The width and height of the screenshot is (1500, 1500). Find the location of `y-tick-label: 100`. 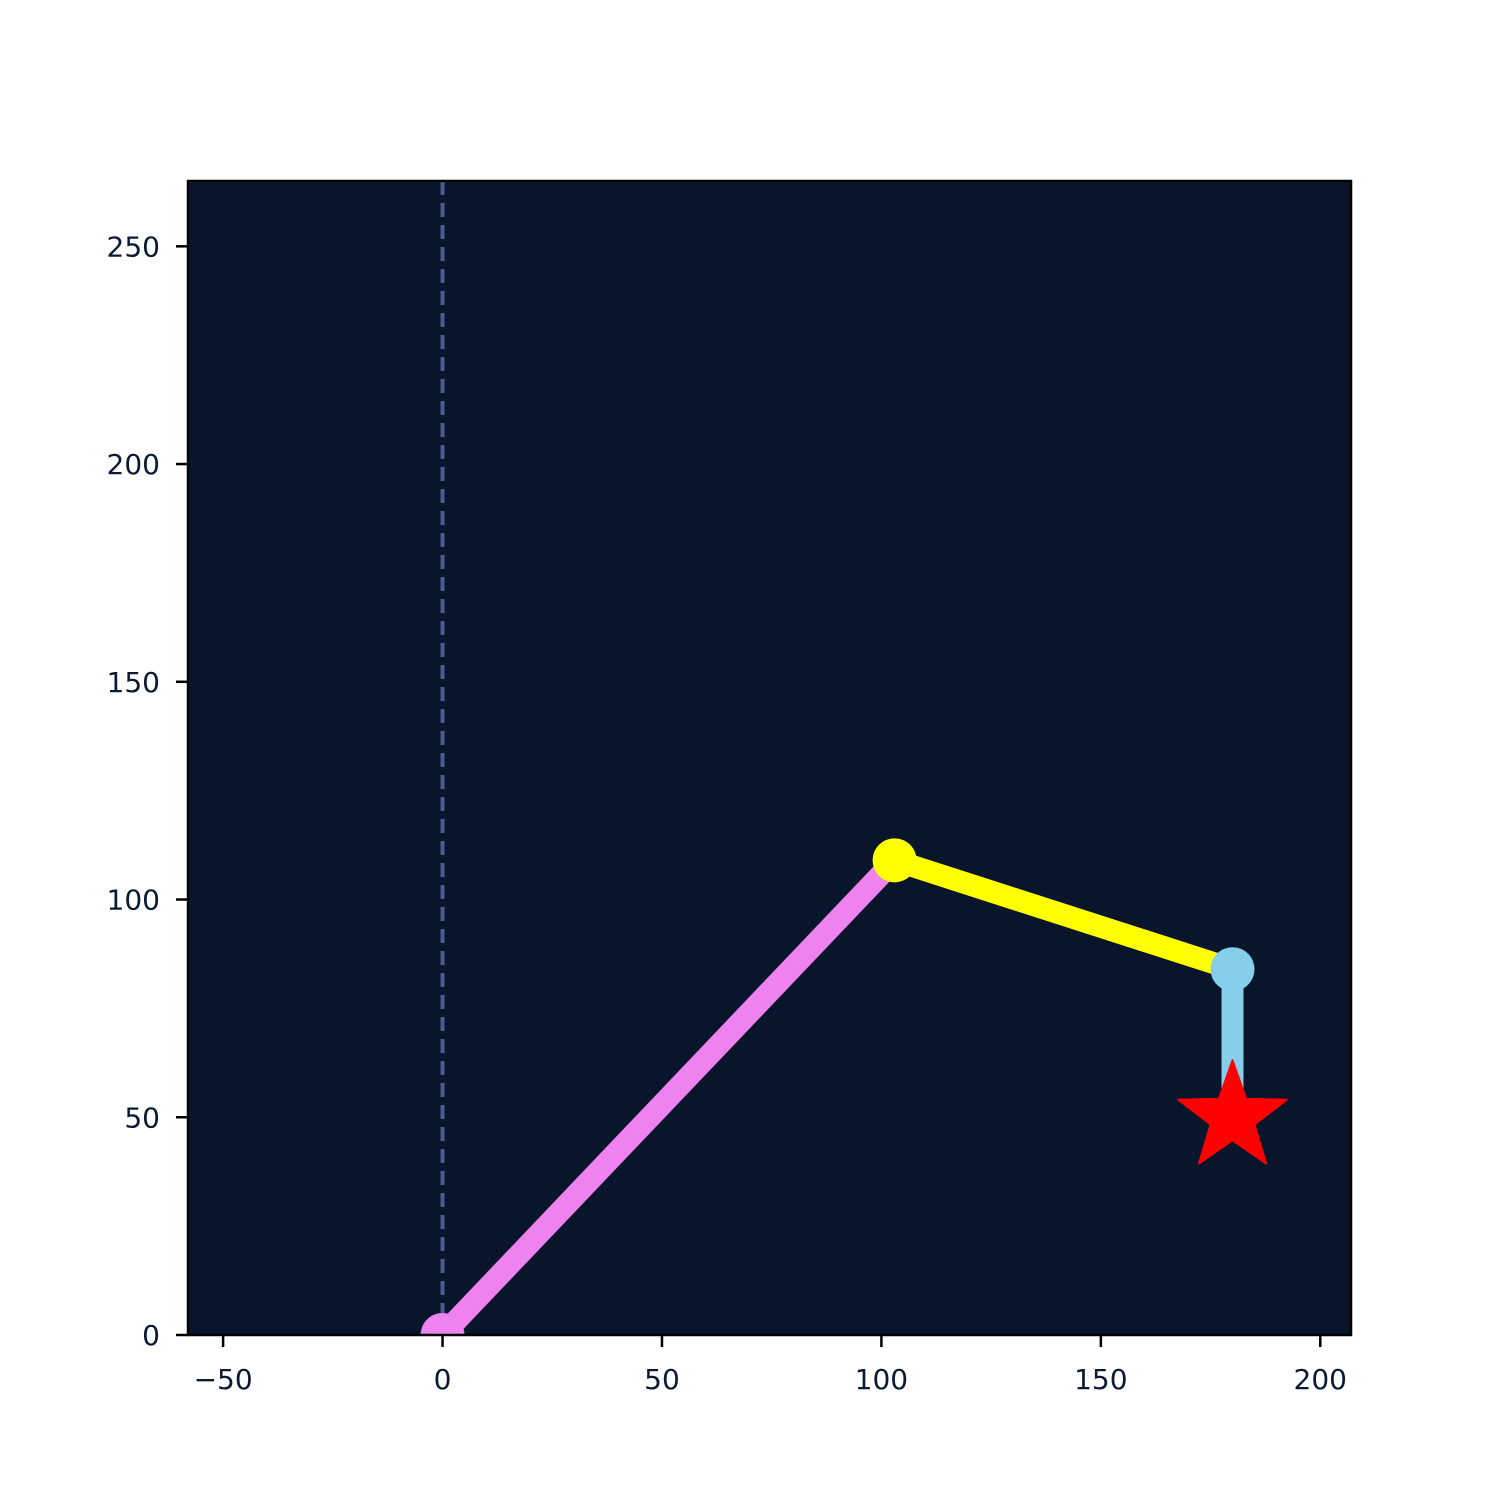

y-tick-label: 100 is located at coordinates (133, 900).